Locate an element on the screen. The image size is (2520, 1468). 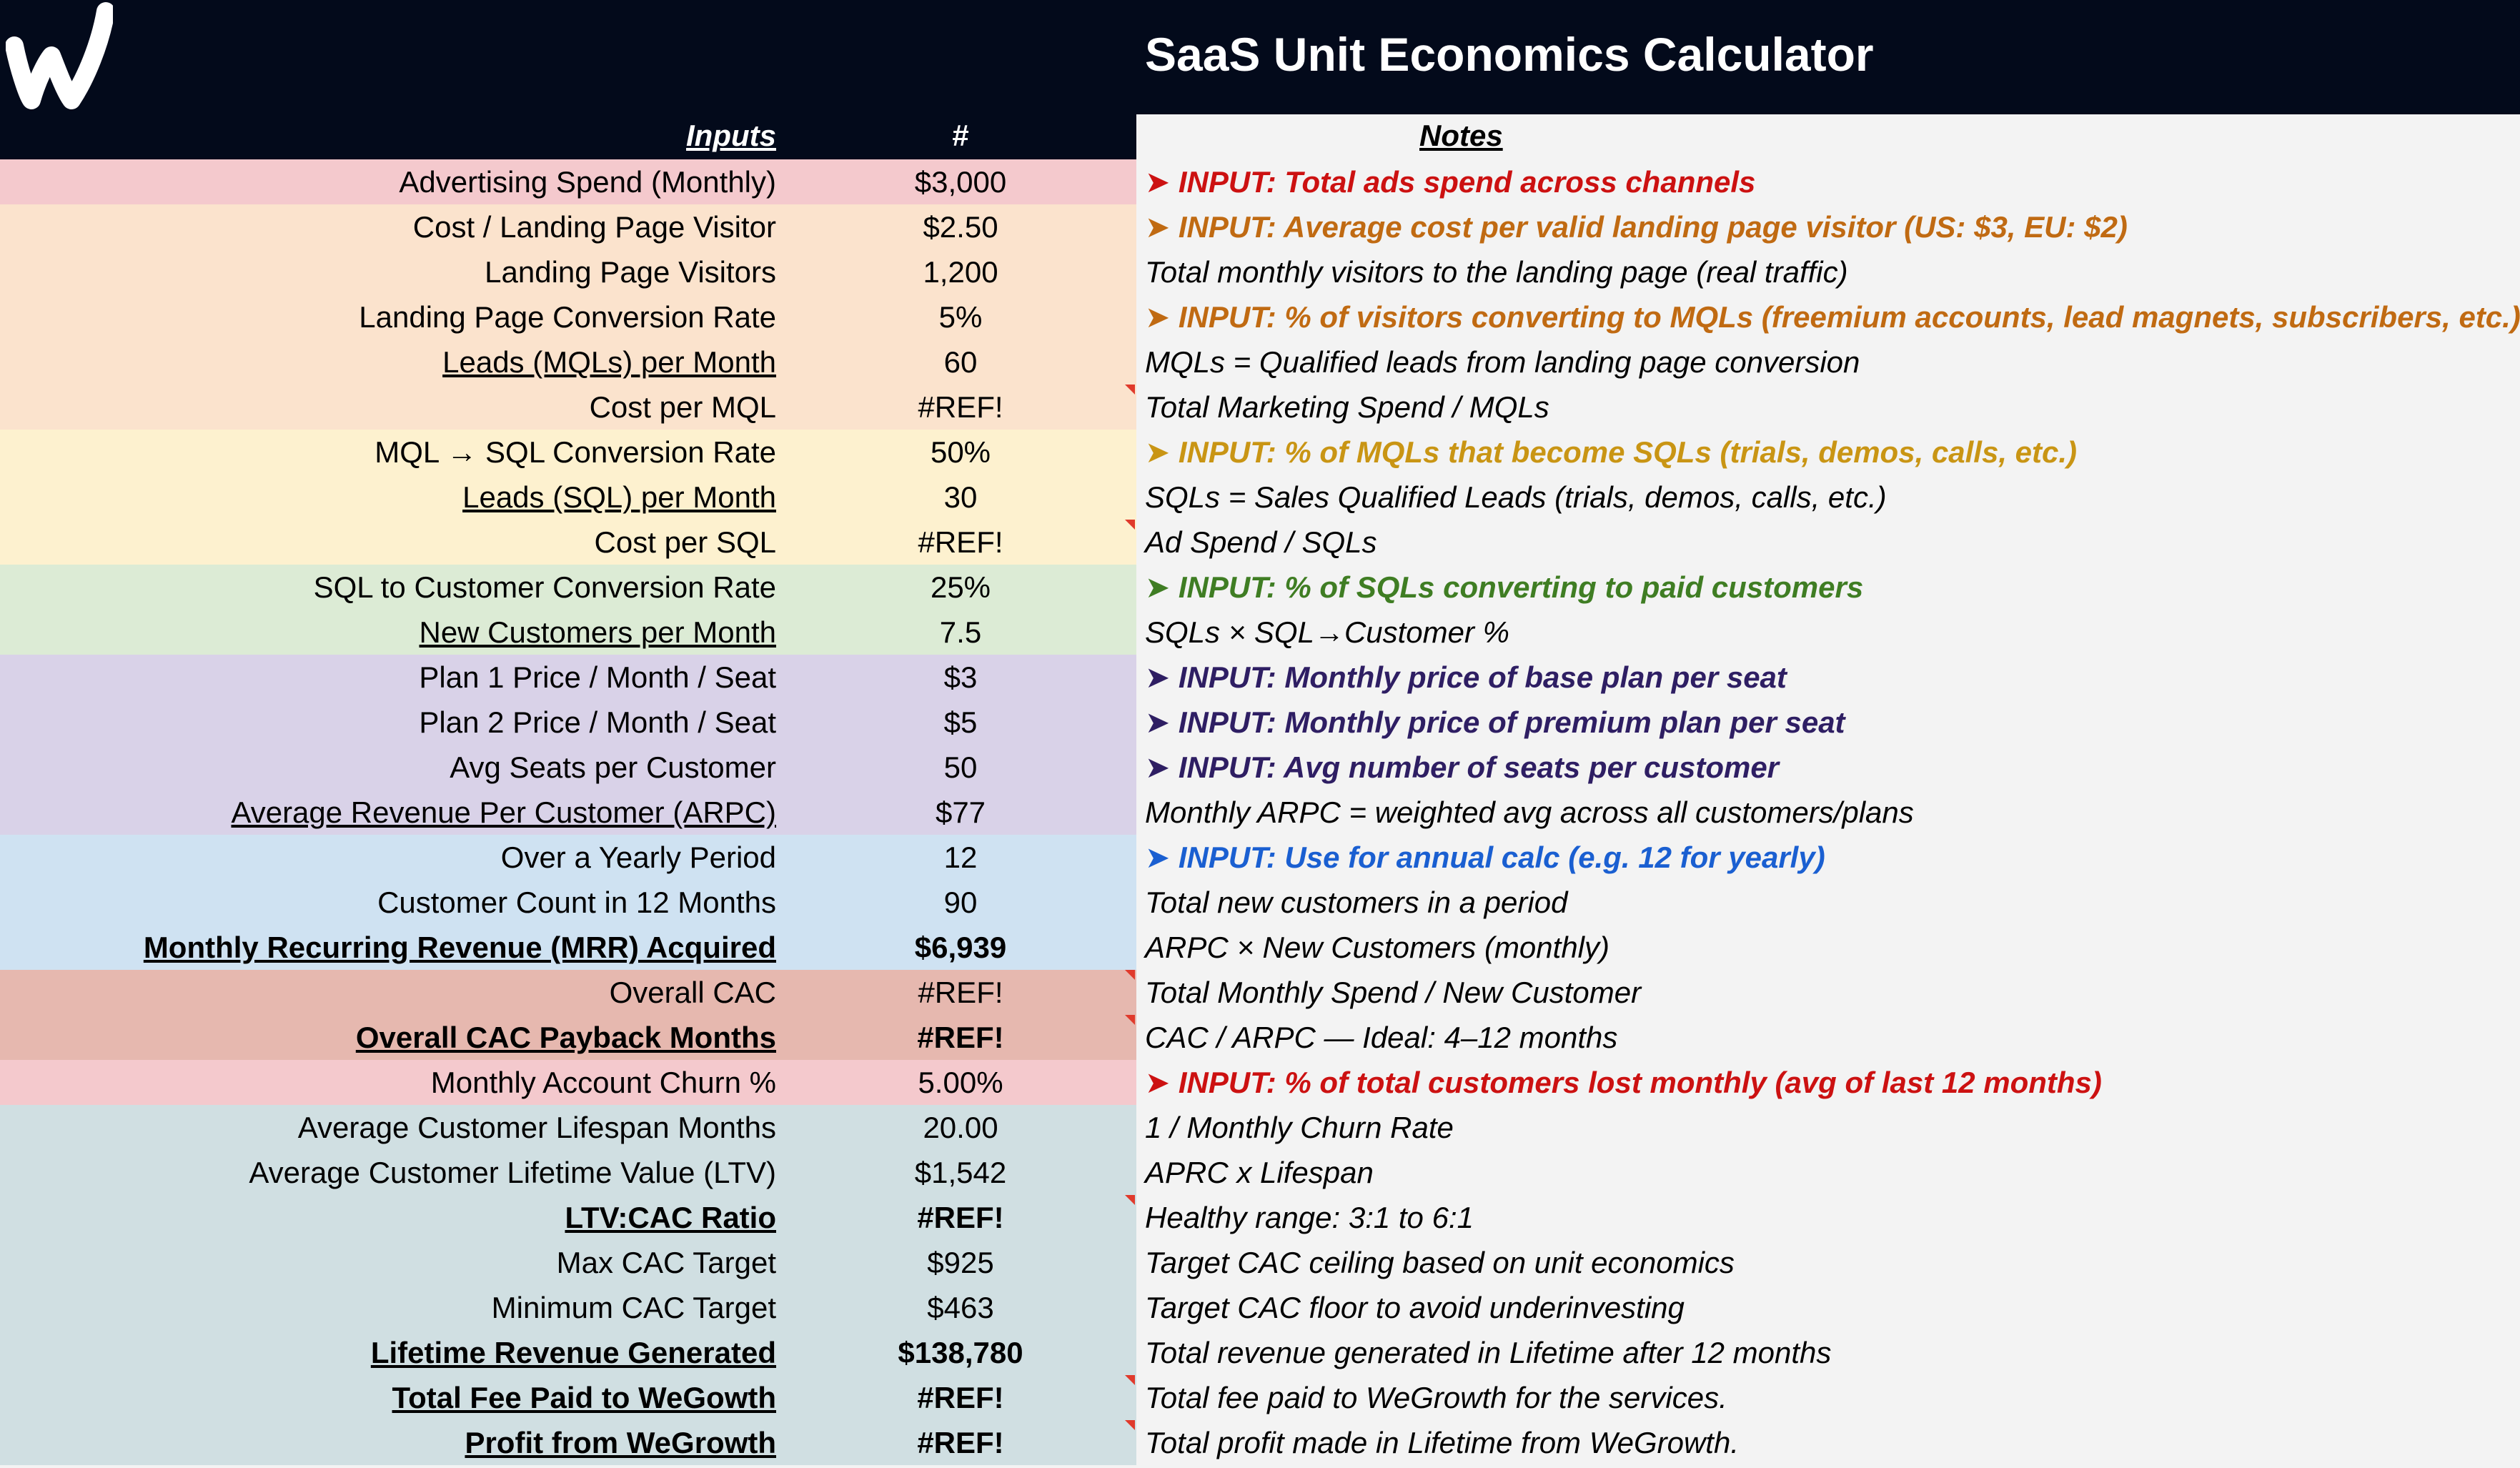
row-value-cell: $925 is located at coordinates (960, 1262).